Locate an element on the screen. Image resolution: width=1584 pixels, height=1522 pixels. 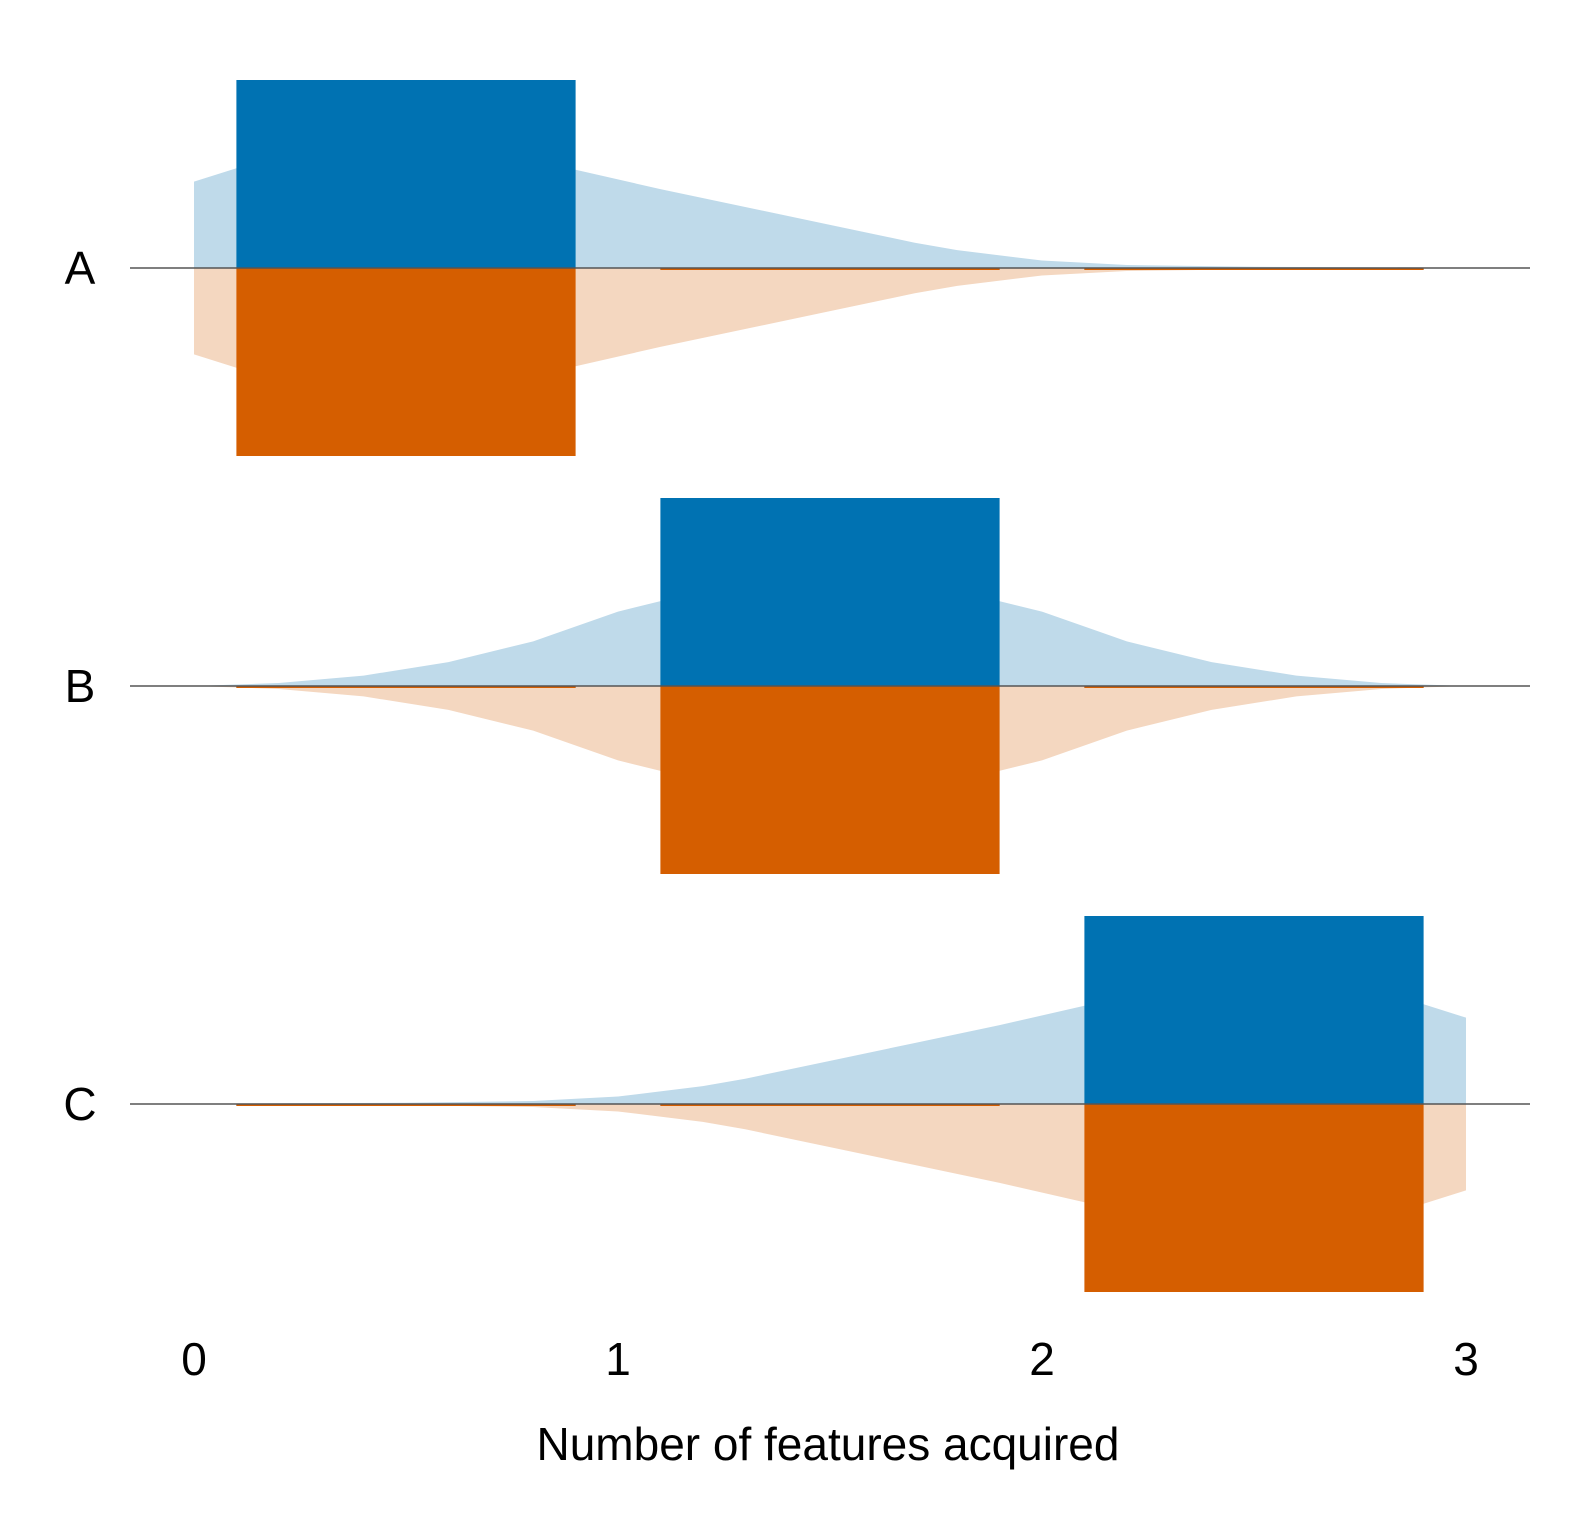
x-tick-label-2: 2 is located at coordinates (1042, 1359).